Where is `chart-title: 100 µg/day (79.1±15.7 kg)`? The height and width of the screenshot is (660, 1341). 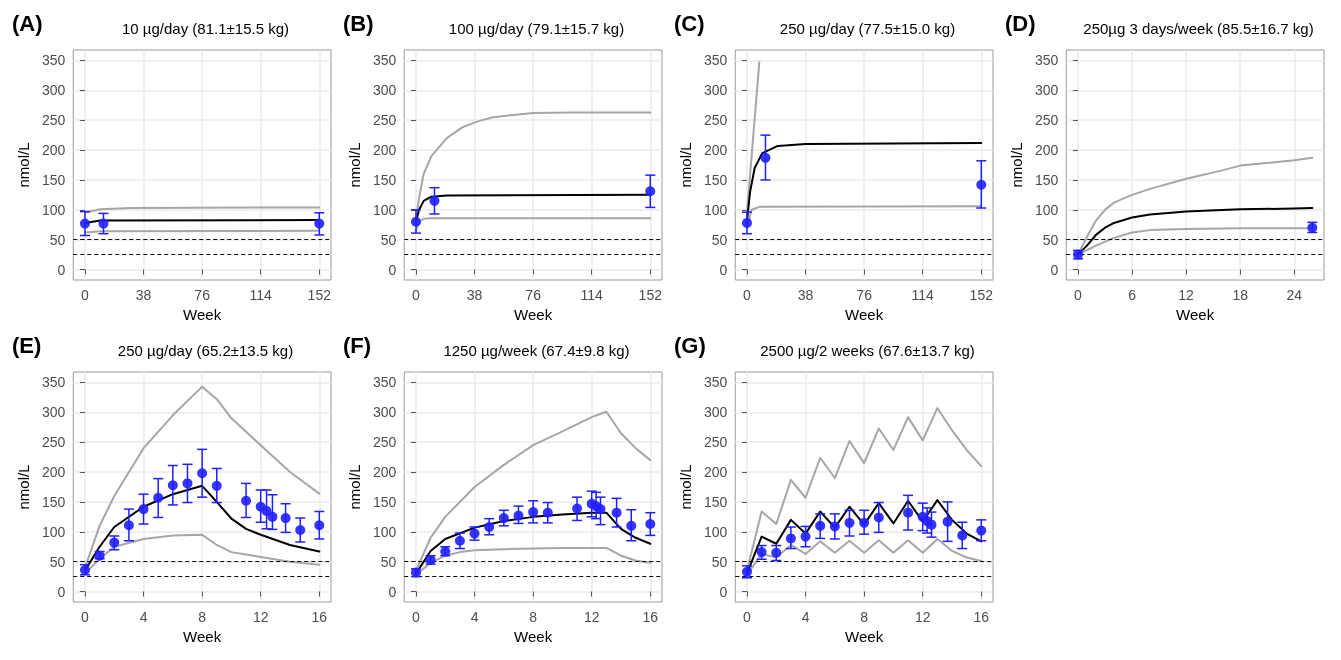 chart-title: 100 µg/day (79.1±15.7 kg) is located at coordinates (536, 28).